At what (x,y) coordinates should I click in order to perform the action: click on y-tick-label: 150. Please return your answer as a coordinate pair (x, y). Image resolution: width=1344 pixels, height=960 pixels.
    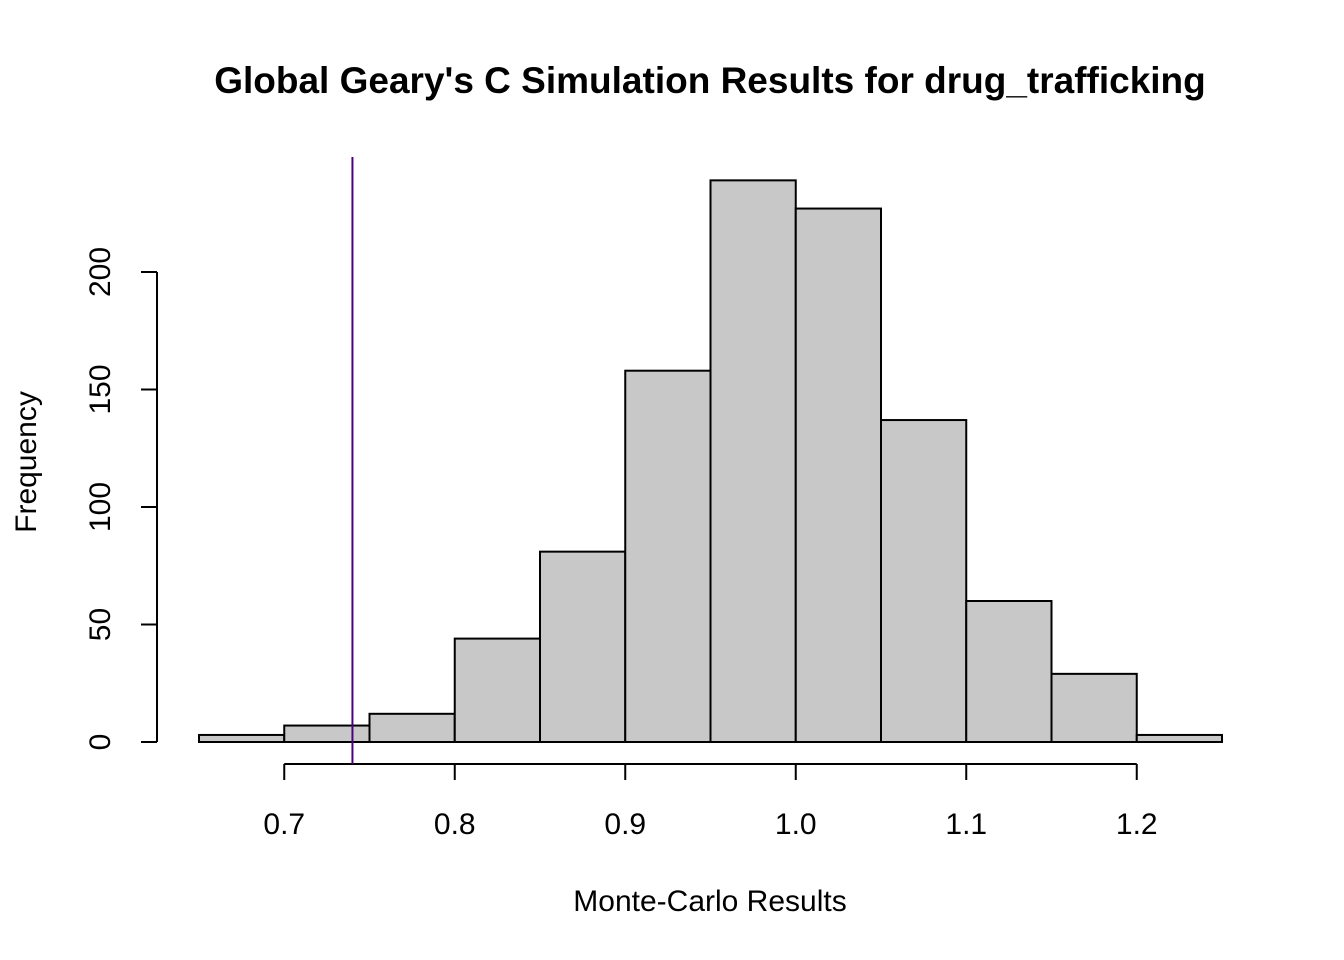
    Looking at the image, I should click on (100, 389).